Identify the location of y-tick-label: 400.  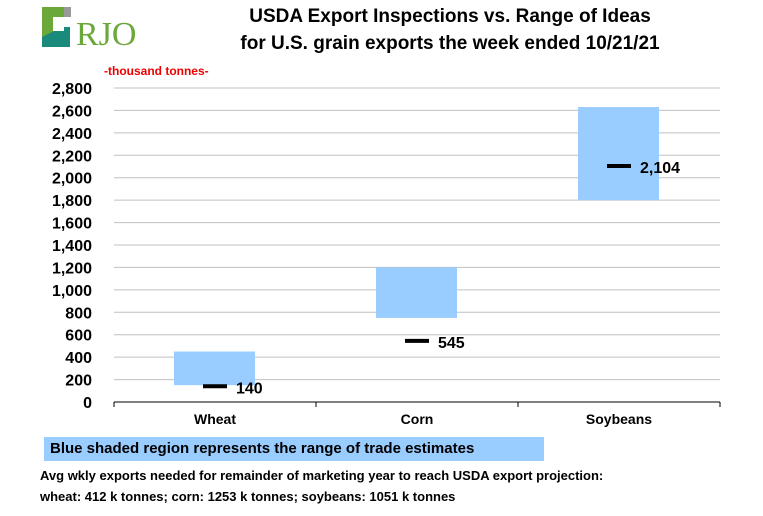
(78, 358).